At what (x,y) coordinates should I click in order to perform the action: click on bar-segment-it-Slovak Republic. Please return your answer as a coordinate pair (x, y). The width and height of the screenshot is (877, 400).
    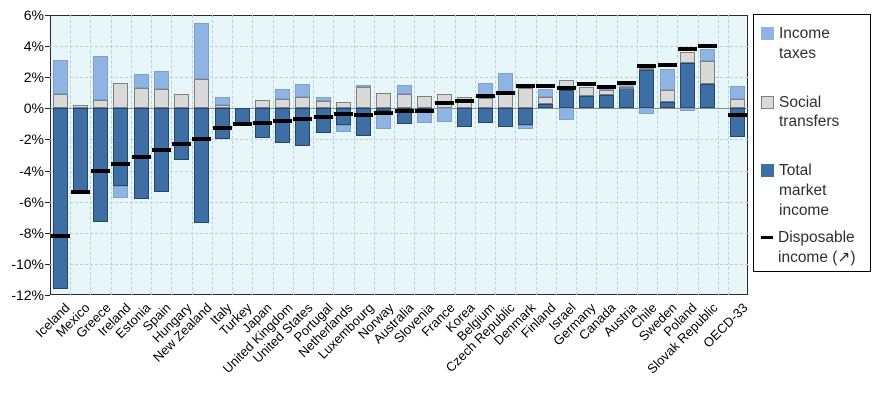
    Looking at the image, I should click on (708, 55).